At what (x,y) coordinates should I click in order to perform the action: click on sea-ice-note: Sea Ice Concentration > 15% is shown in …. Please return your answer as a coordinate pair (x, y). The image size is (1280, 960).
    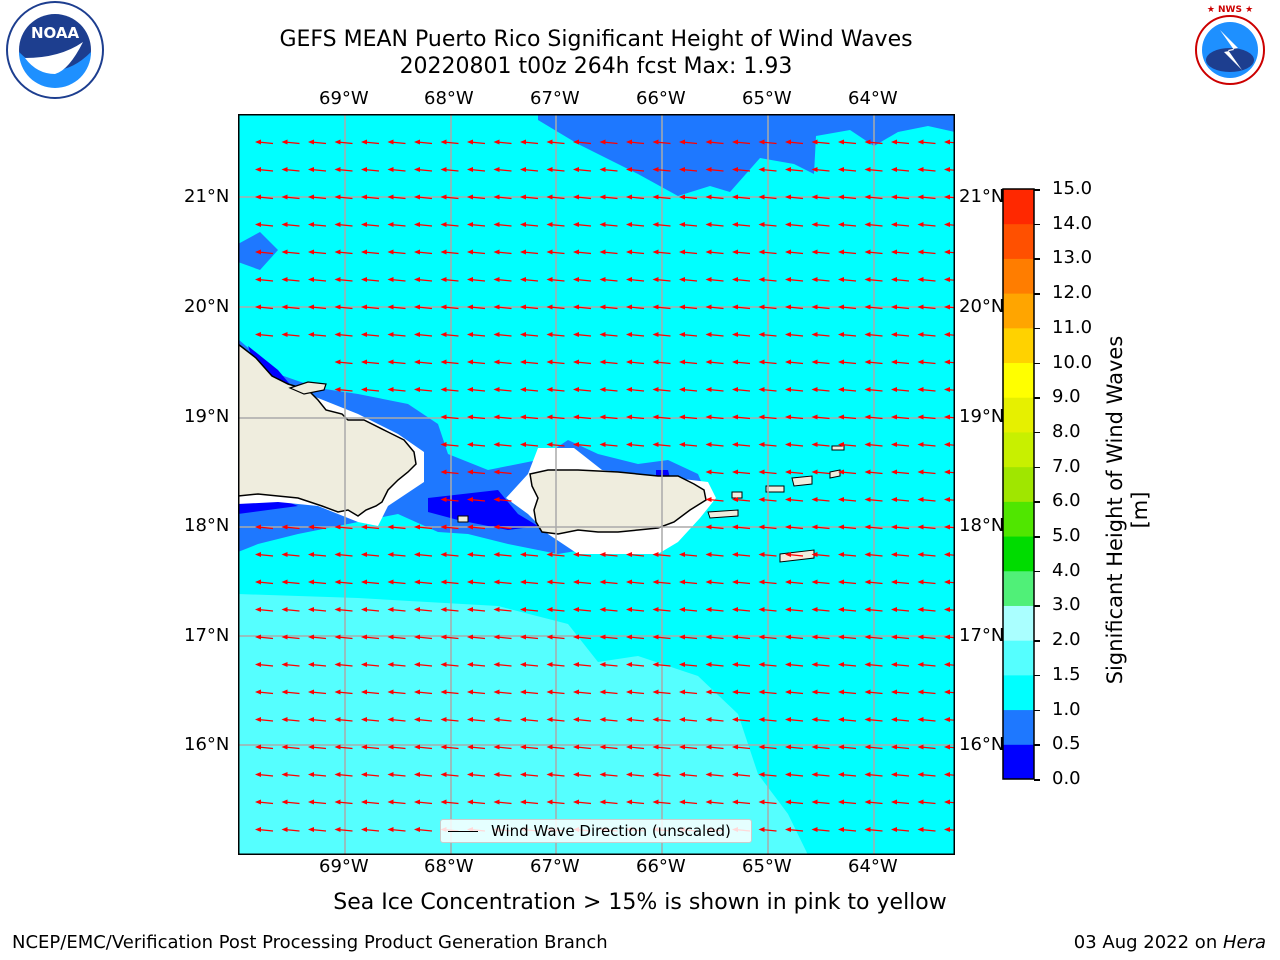
    Looking at the image, I should click on (640, 902).